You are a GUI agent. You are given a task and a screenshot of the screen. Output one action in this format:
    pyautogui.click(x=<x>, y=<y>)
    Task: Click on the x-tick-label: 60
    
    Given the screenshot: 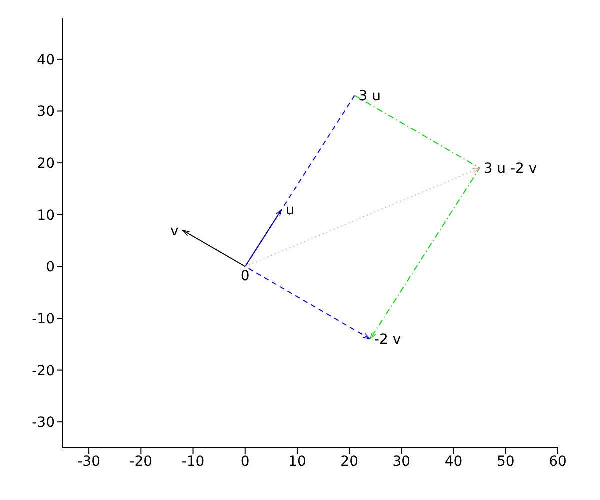 What is the action you would take?
    pyautogui.click(x=558, y=462)
    